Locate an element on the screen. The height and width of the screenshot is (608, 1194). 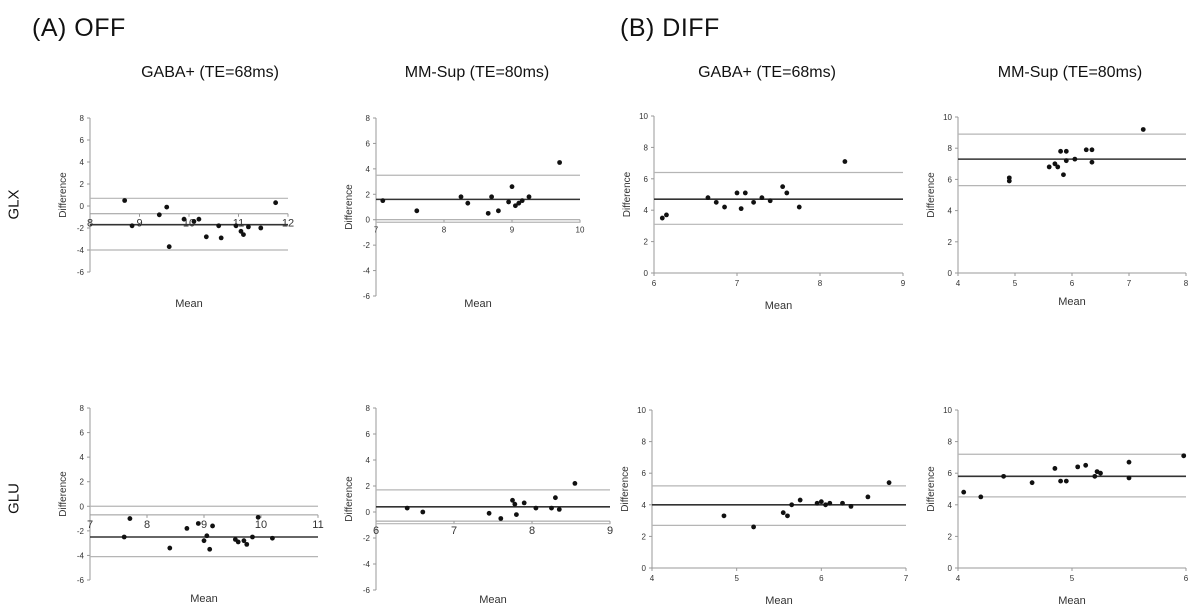
section-title-off: (A) OFF is located at coordinates (79, 28).